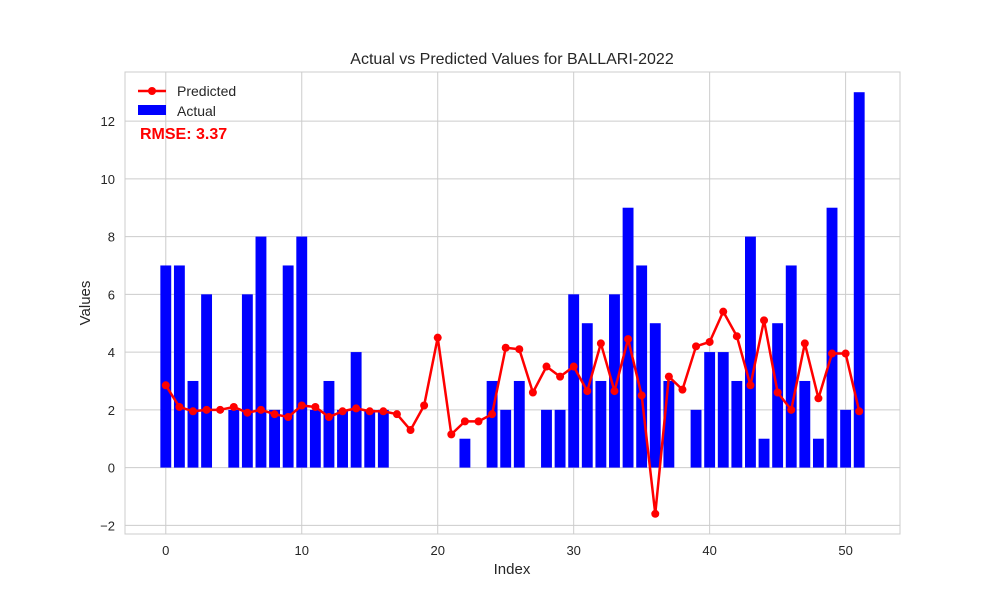  Describe the element at coordinates (845, 550) in the screenshot. I see `x-tick-label: 50` at that location.